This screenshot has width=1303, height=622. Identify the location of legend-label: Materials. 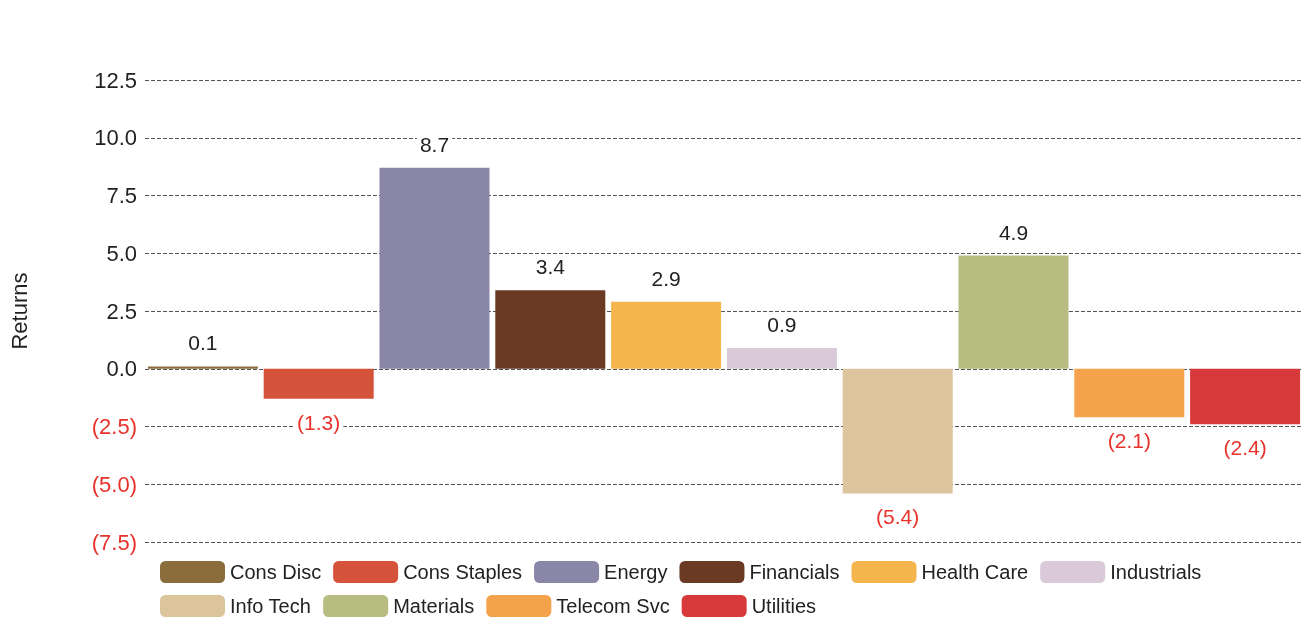
(434, 606).